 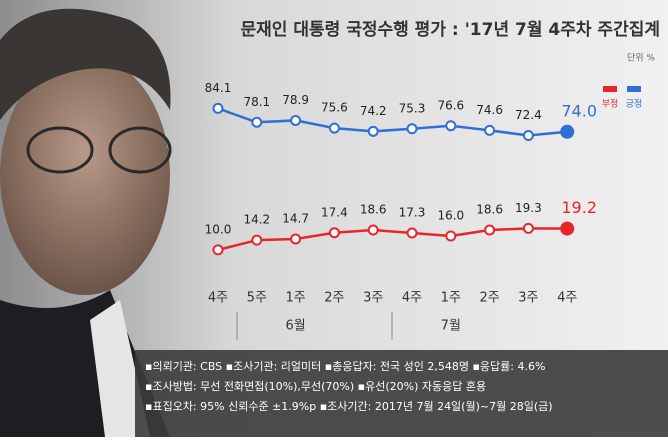 What do you see at coordinates (256, 102) in the screenshot?
I see `value-label: 78.1` at bounding box center [256, 102].